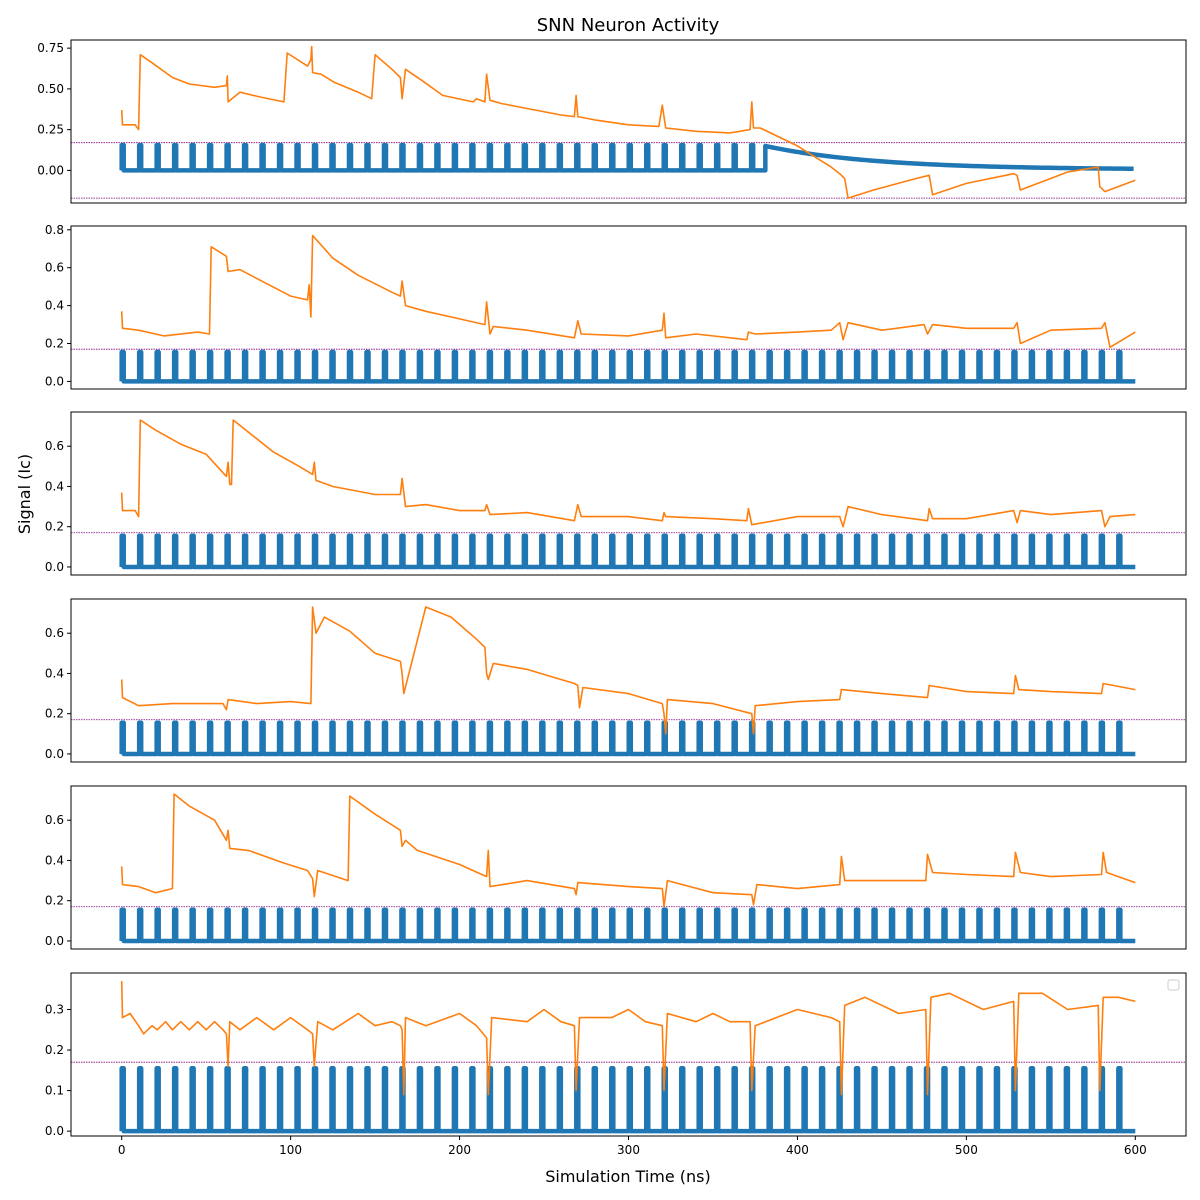  What do you see at coordinates (54, 230) in the screenshot?
I see `y-tick-label: 0.8` at bounding box center [54, 230].